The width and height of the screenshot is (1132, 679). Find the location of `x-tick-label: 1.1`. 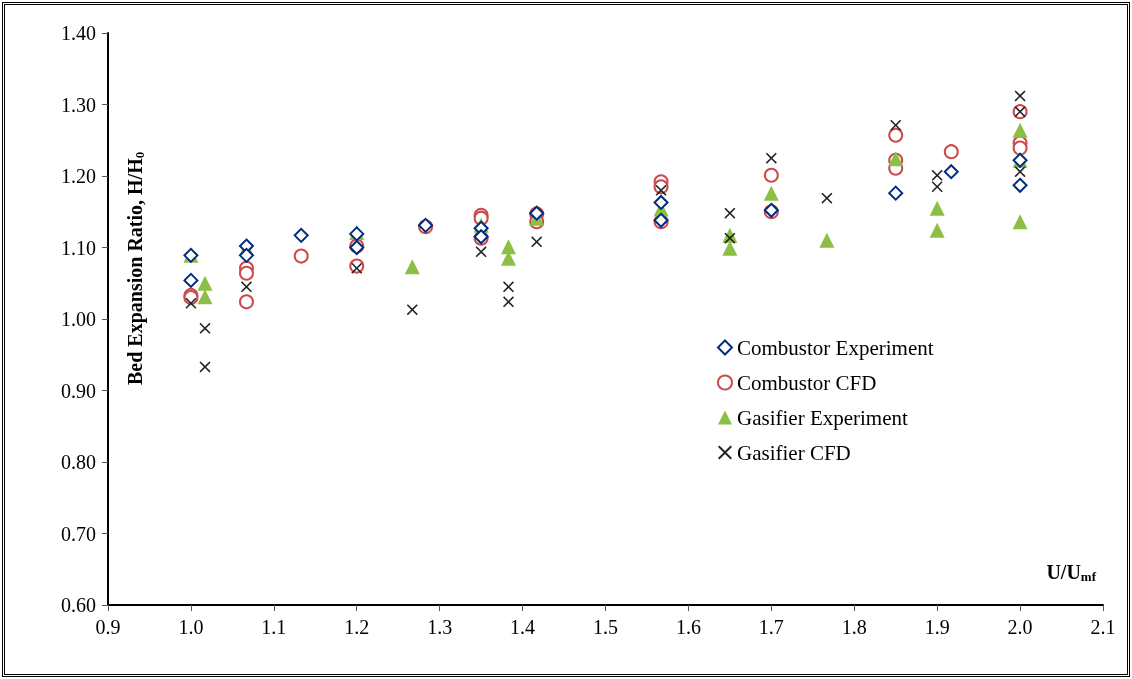

x-tick-label: 1.1 is located at coordinates (274, 627).